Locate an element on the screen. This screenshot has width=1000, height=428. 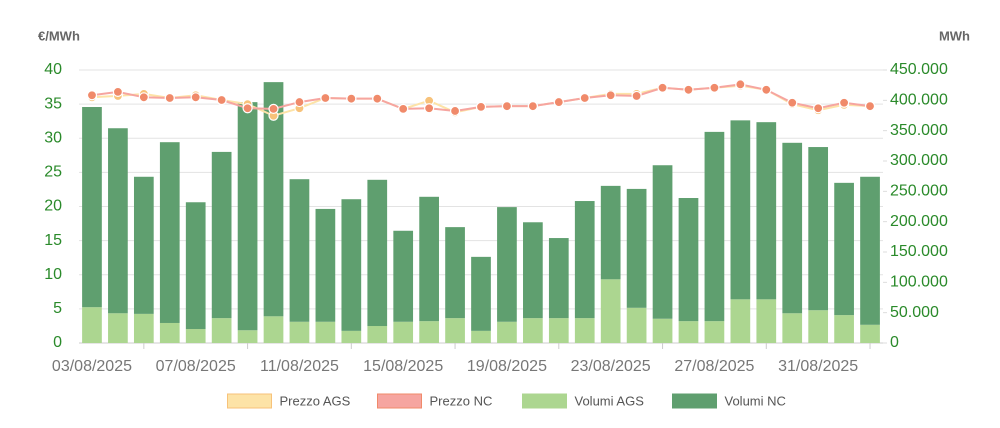
y-tick-label: 30 is located at coordinates (53, 137).